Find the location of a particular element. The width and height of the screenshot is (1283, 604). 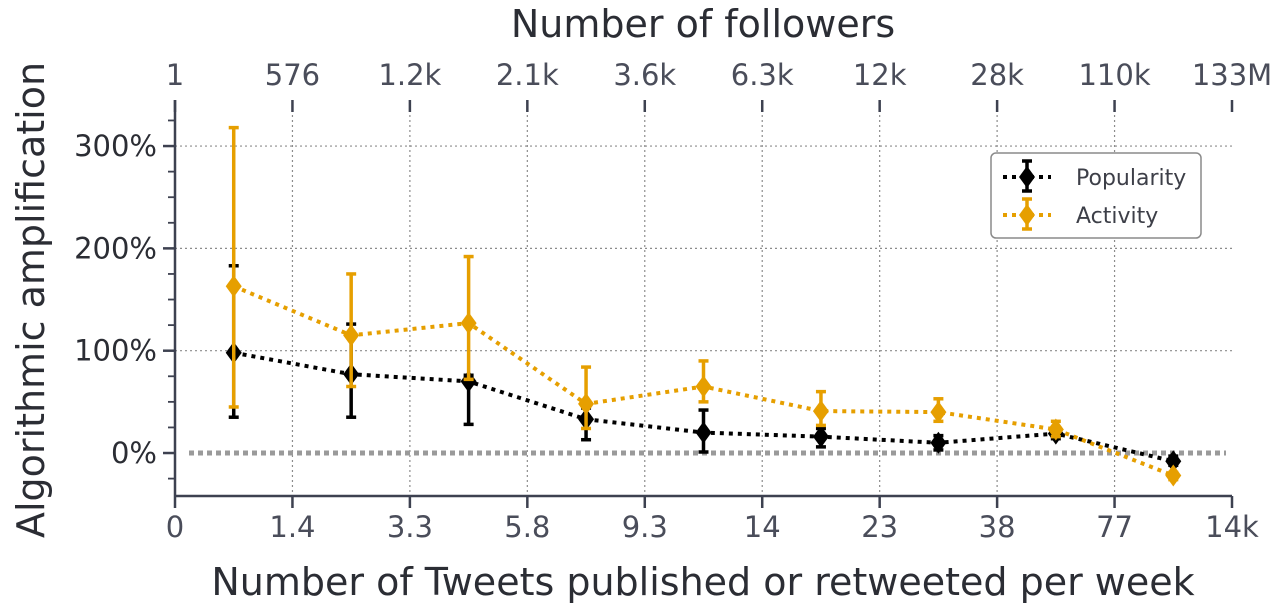

legend: Popularity Activity is located at coordinates (1096, 195).